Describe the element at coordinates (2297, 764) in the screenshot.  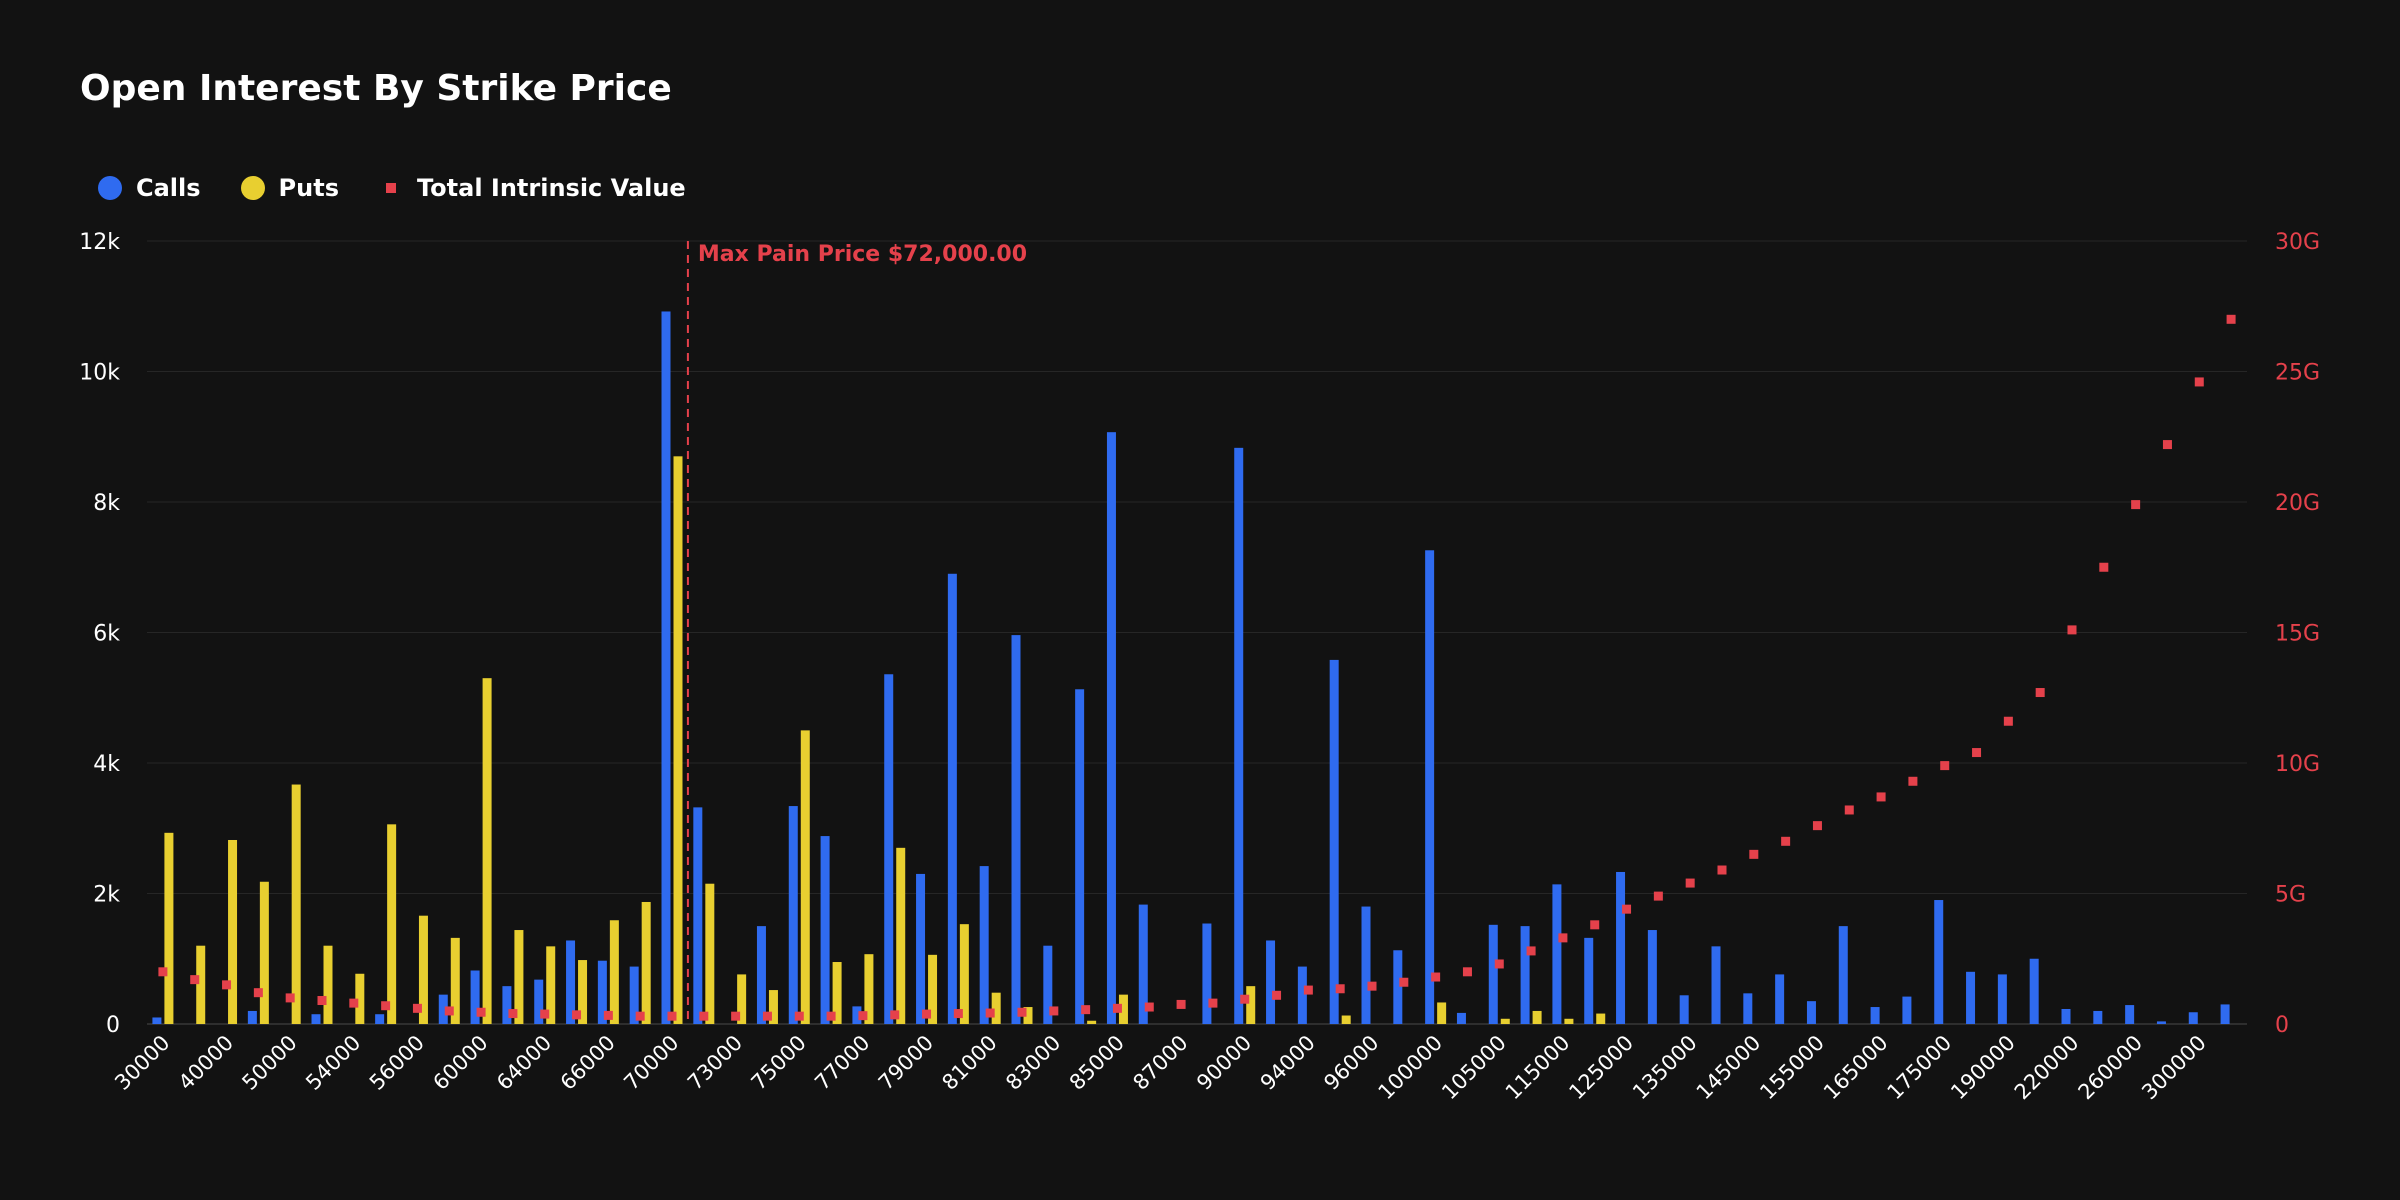
I see `y-right-tick-label: 10G` at that location.